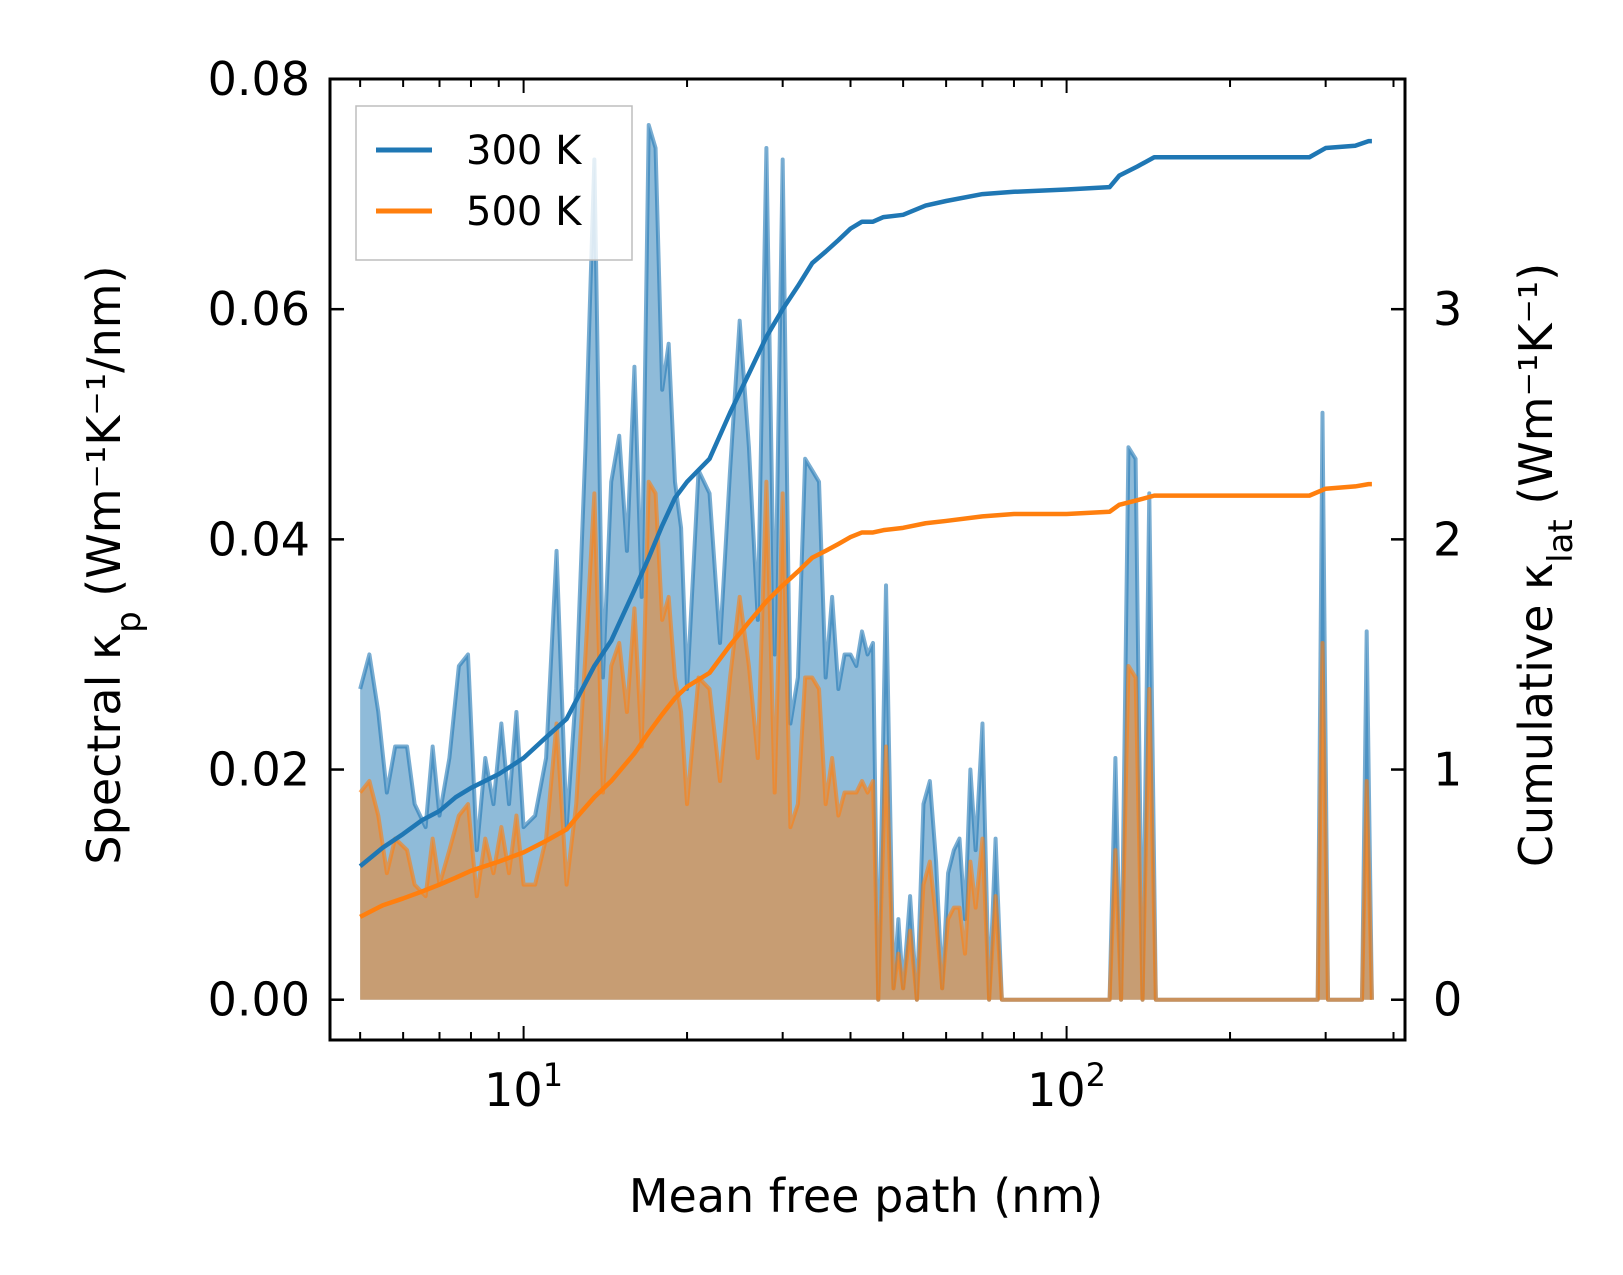  I want to click on y-right-label-prefix: Cumulative κ, so click(1536, 715).